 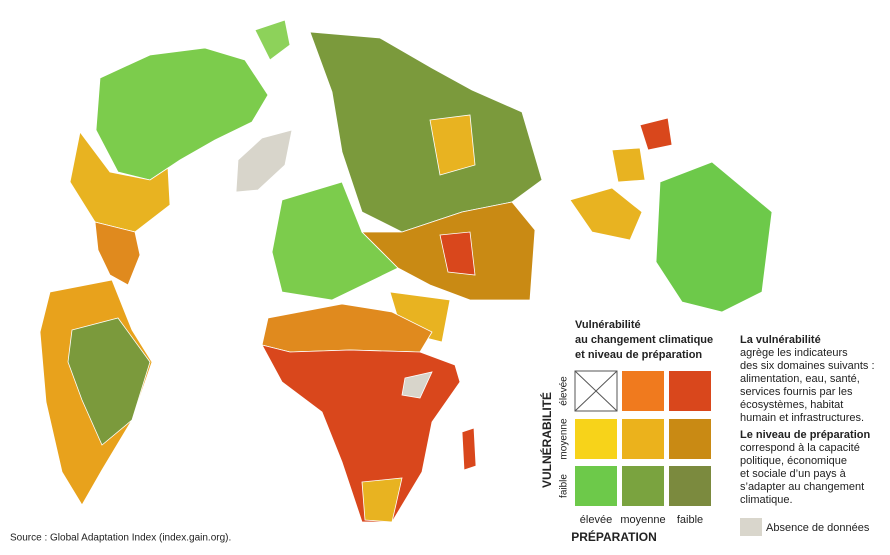 What do you see at coordinates (802, 487) in the screenshot?
I see `note-line: s’adapter au changement` at bounding box center [802, 487].